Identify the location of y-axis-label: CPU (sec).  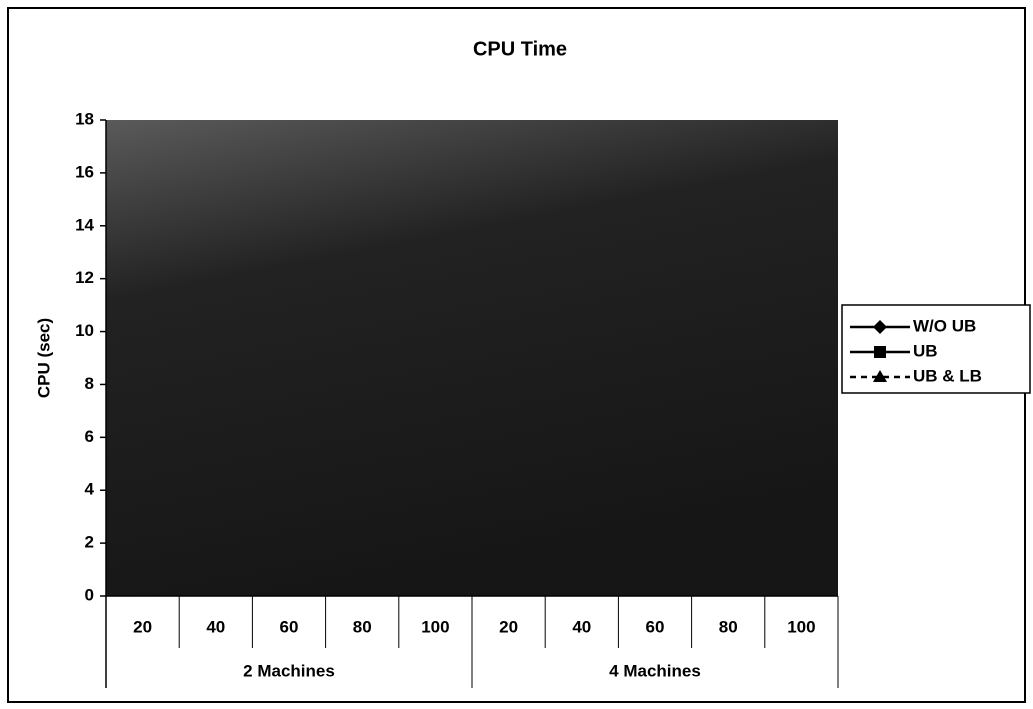
(43, 358).